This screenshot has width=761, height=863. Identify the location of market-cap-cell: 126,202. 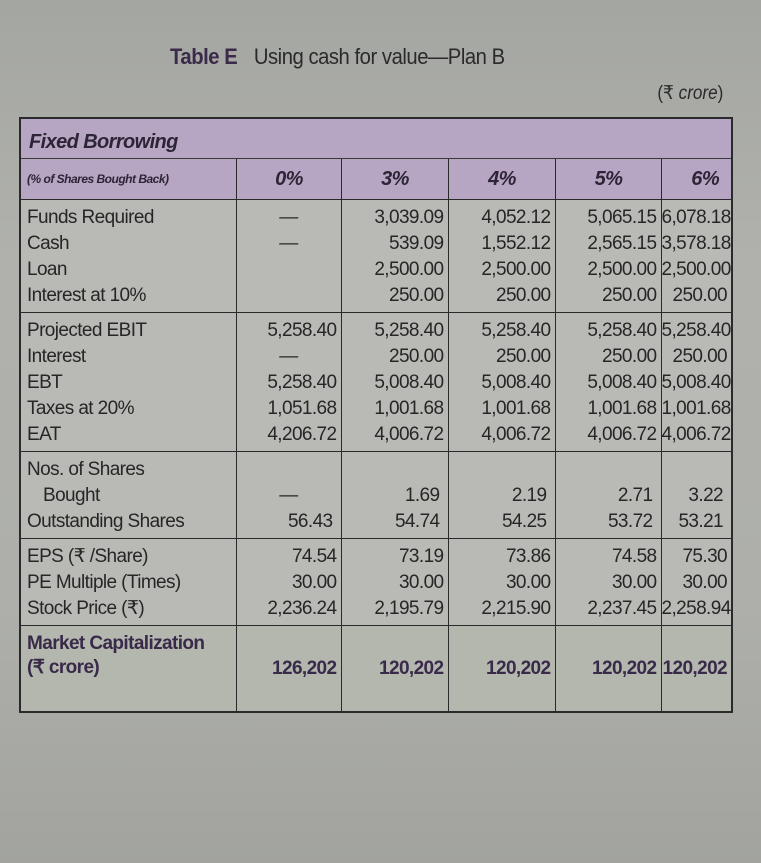
(288, 668).